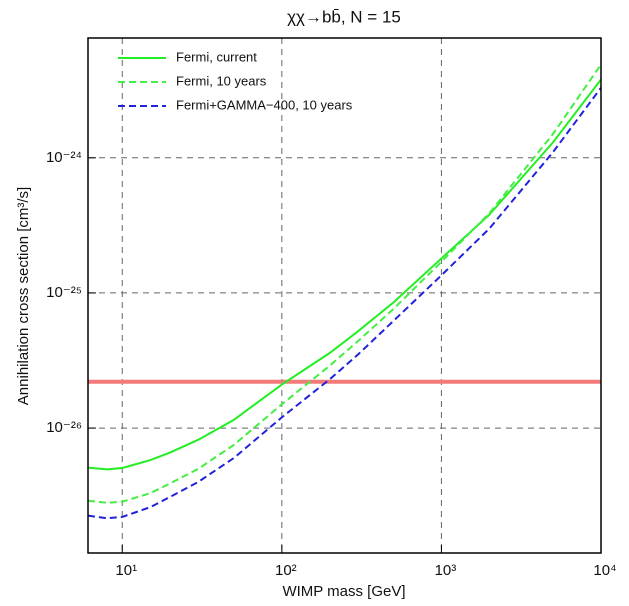 This screenshot has height=606, width=629. What do you see at coordinates (286, 570) in the screenshot?
I see `x-tick-label: 10²` at bounding box center [286, 570].